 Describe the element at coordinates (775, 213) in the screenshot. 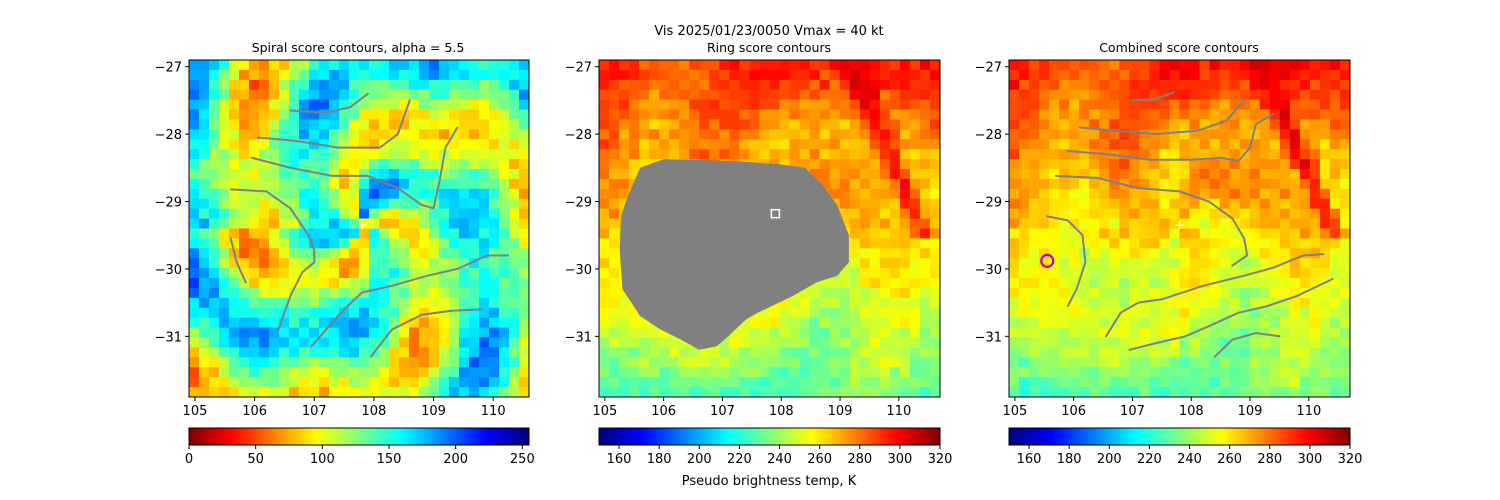

I see `ring-center-square-marker` at that location.